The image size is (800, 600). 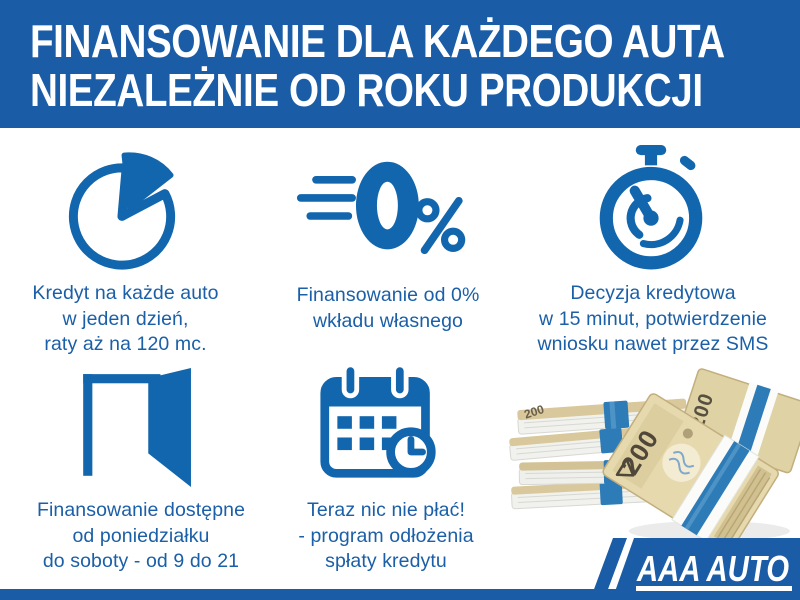 I want to click on feature-line: Kredyt na każde auto, so click(x=125, y=293).